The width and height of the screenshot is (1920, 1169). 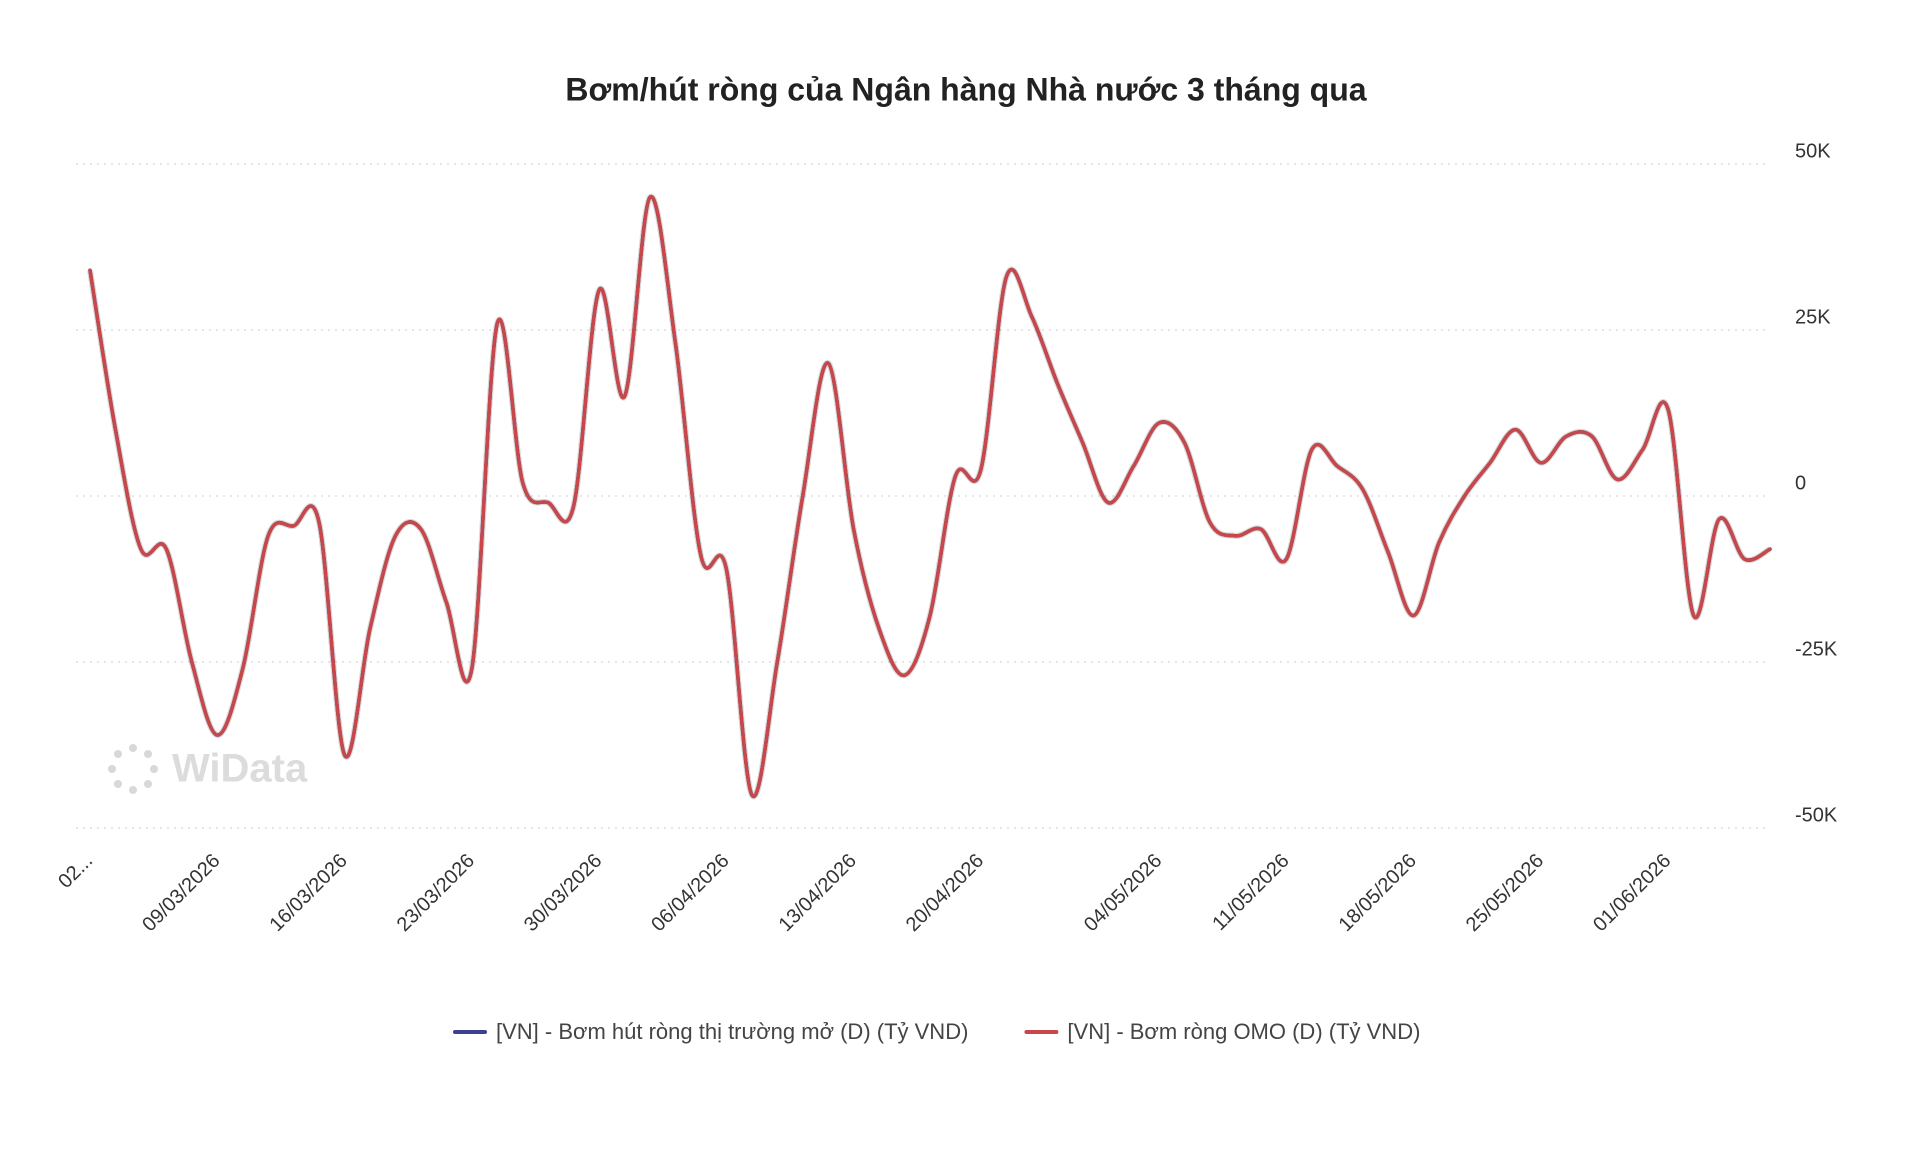 What do you see at coordinates (308, 893) in the screenshot?
I see `x-tick-label: 16/03/2026` at bounding box center [308, 893].